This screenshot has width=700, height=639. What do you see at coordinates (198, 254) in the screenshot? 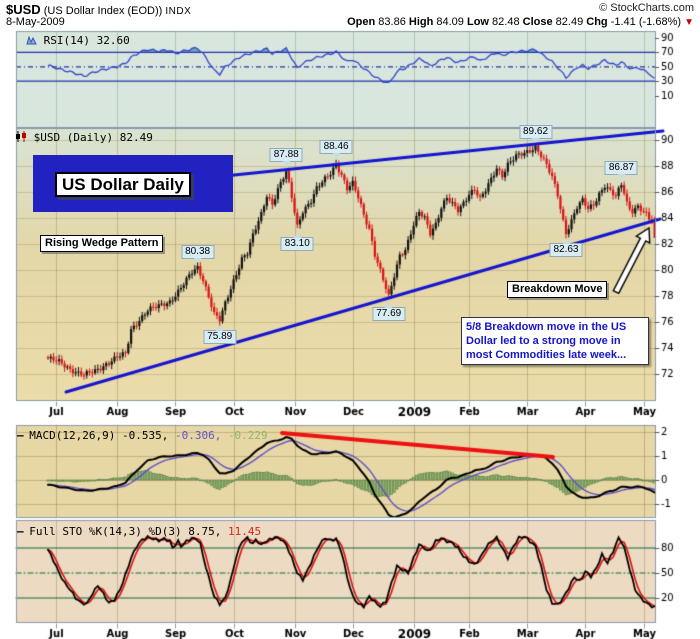
I see `price-flag: 80.38` at bounding box center [198, 254].